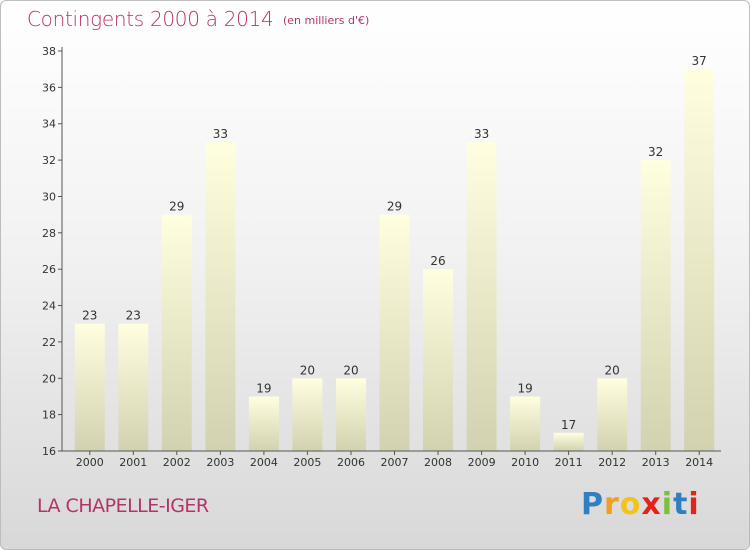  Describe the element at coordinates (612, 414) in the screenshot. I see `bar-2012` at that location.